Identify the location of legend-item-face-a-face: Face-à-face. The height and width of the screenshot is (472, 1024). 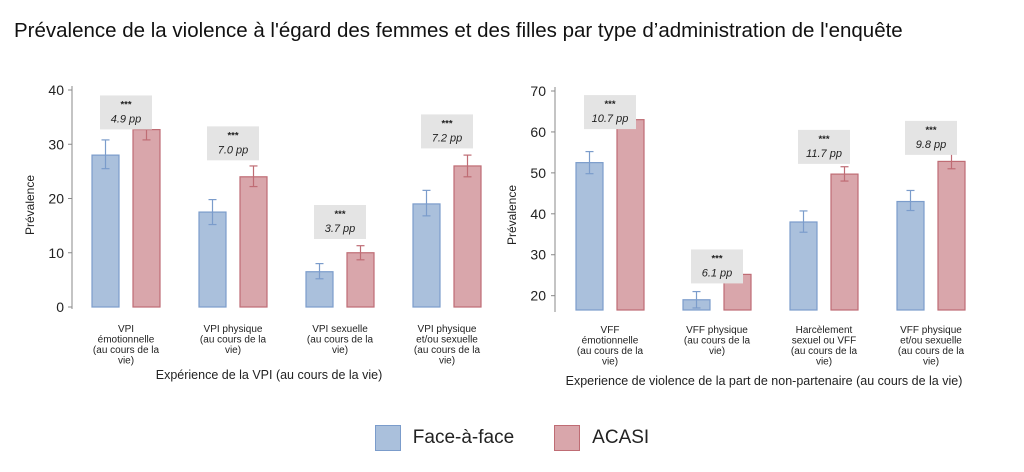
(444, 438).